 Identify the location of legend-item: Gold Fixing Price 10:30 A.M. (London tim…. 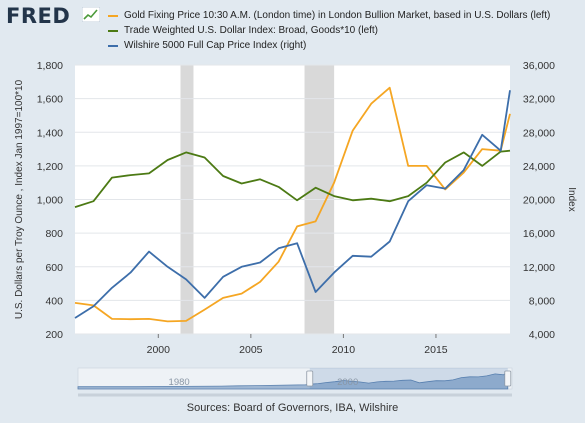
(329, 15).